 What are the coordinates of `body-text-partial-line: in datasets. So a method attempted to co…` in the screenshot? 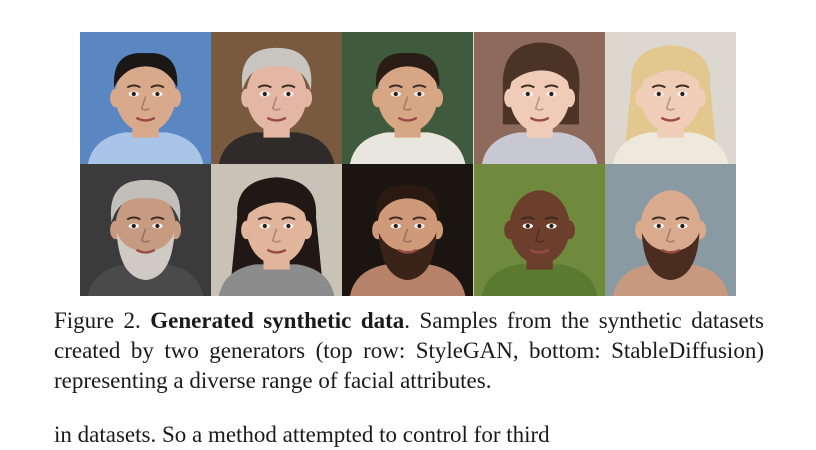 It's located at (302, 434).